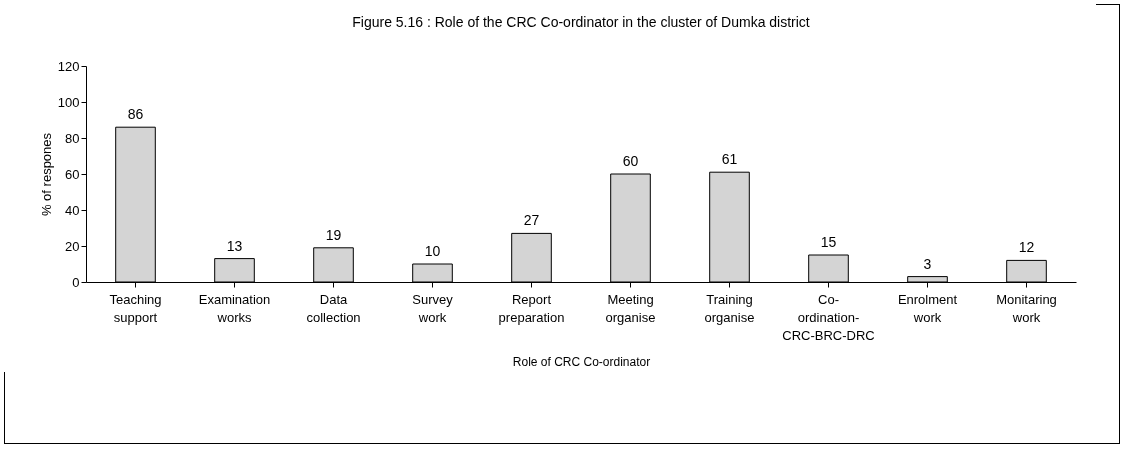  I want to click on y-tick-label: 60, so click(72, 174).